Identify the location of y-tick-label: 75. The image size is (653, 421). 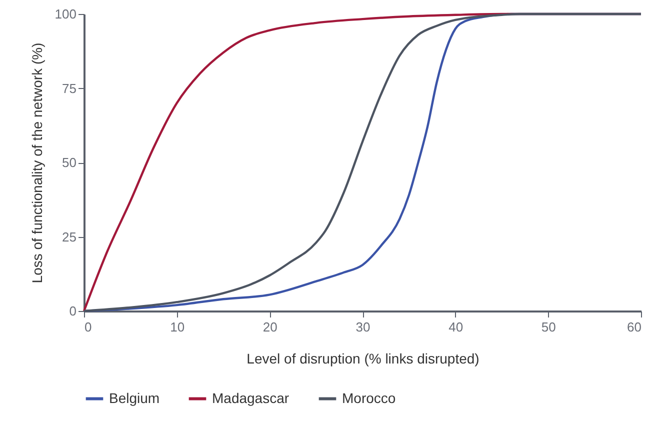
(69, 88).